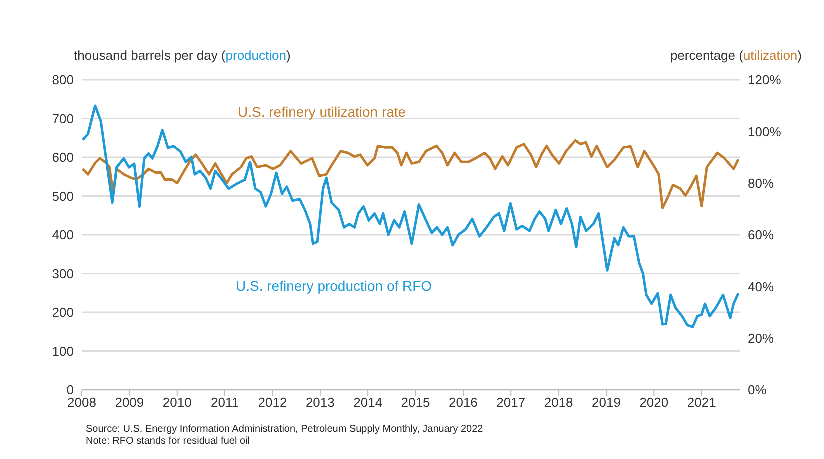 Image resolution: width=824 pixels, height=459 pixels. I want to click on x-tick-label: 2012, so click(273, 402).